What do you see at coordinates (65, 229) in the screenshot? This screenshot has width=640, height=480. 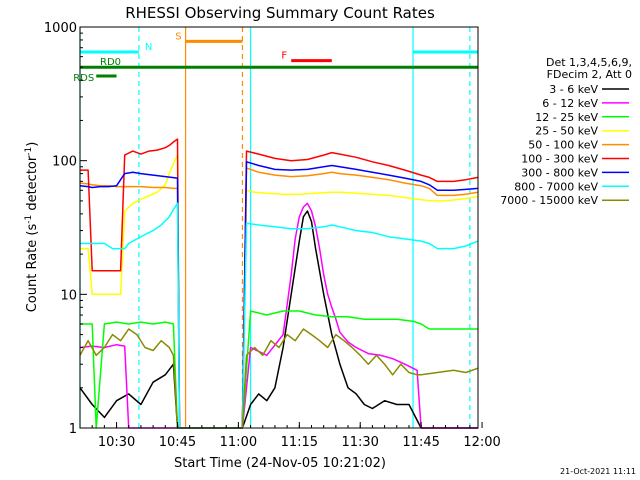 I see `y-axis: 1 10 100 1000` at bounding box center [65, 229].